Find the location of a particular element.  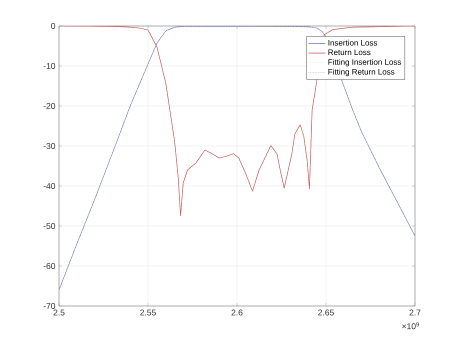

y-tick-label: -30 is located at coordinates (50, 146).